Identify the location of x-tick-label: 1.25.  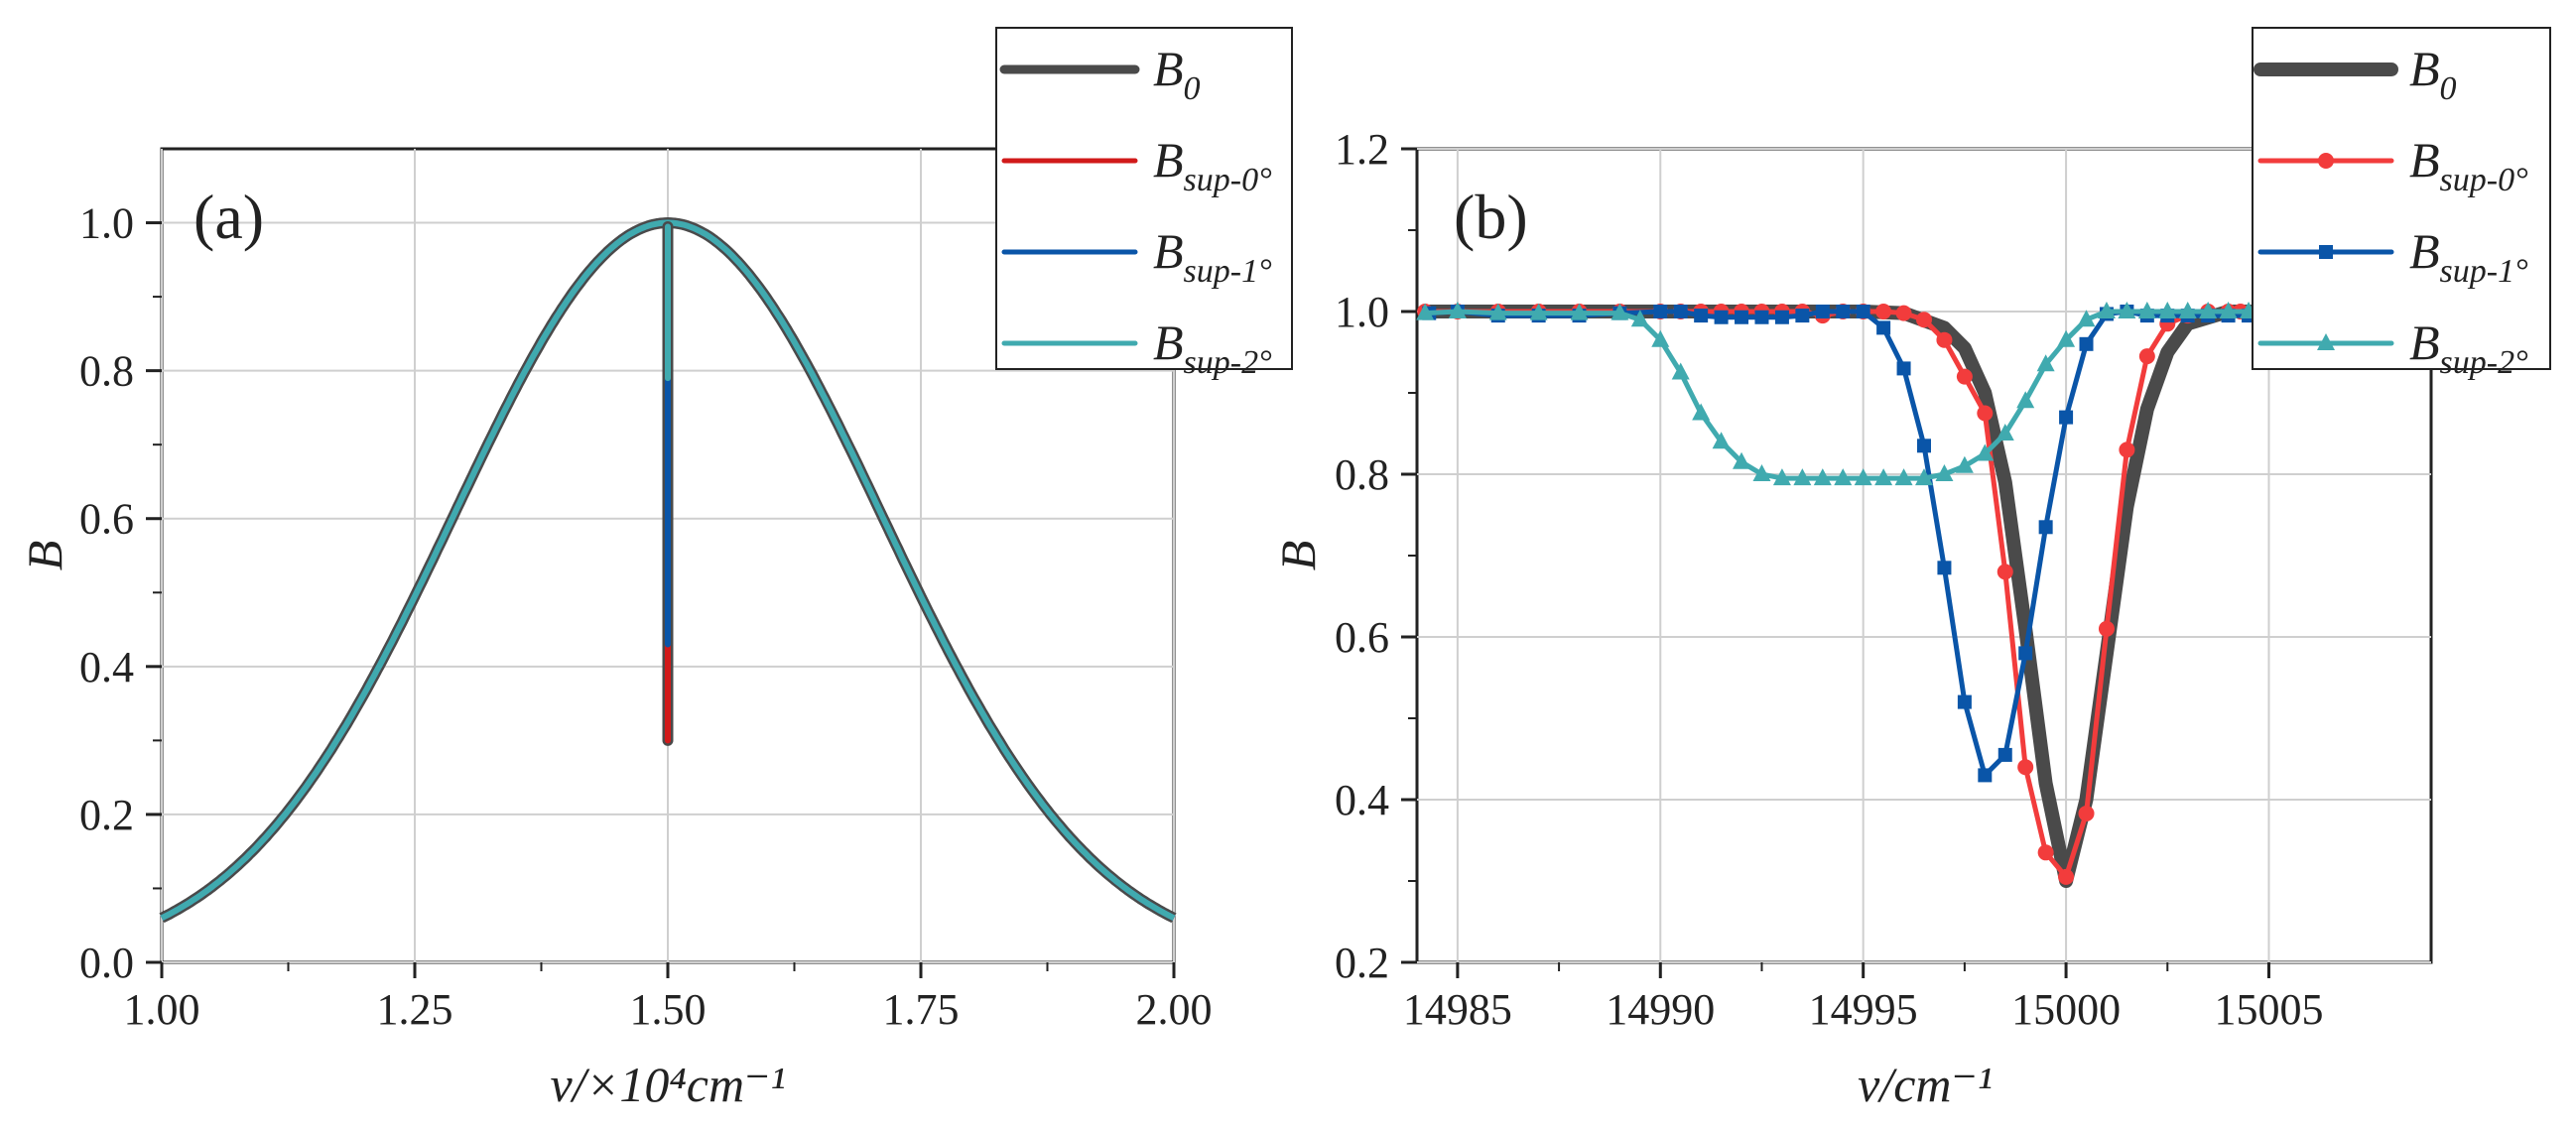
(415, 1009).